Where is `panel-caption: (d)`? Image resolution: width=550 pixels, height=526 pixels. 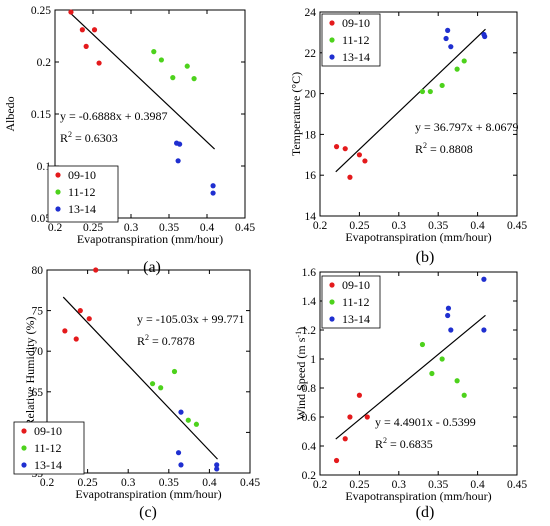 panel-caption: (d) is located at coordinates (425, 512).